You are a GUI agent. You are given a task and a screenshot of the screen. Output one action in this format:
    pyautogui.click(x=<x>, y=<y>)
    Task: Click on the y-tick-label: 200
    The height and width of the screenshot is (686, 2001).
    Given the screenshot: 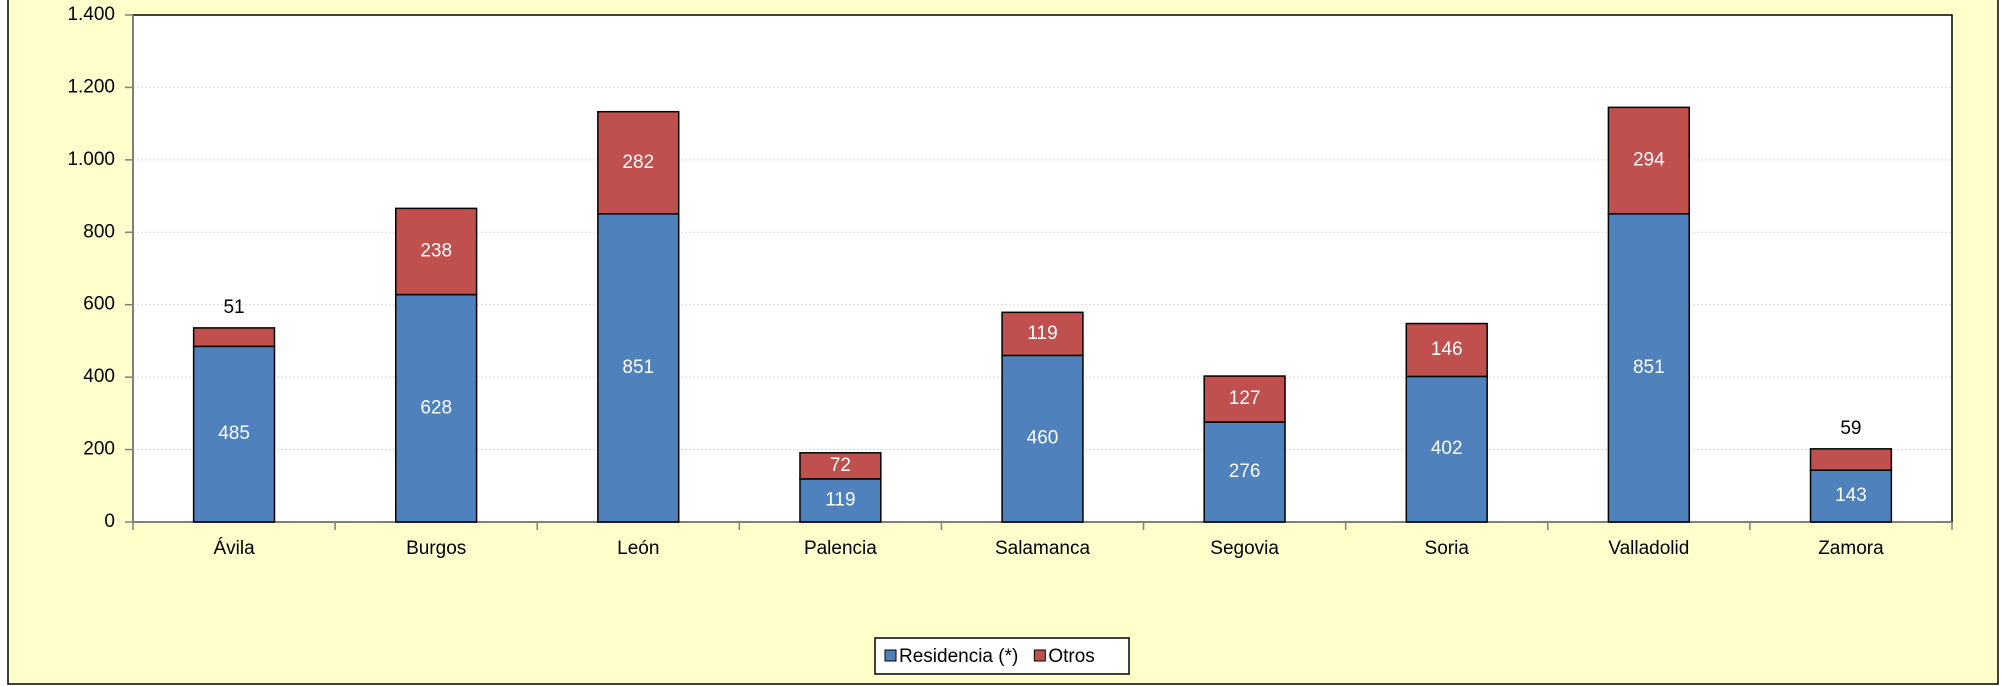 What is the action you would take?
    pyautogui.click(x=99, y=449)
    